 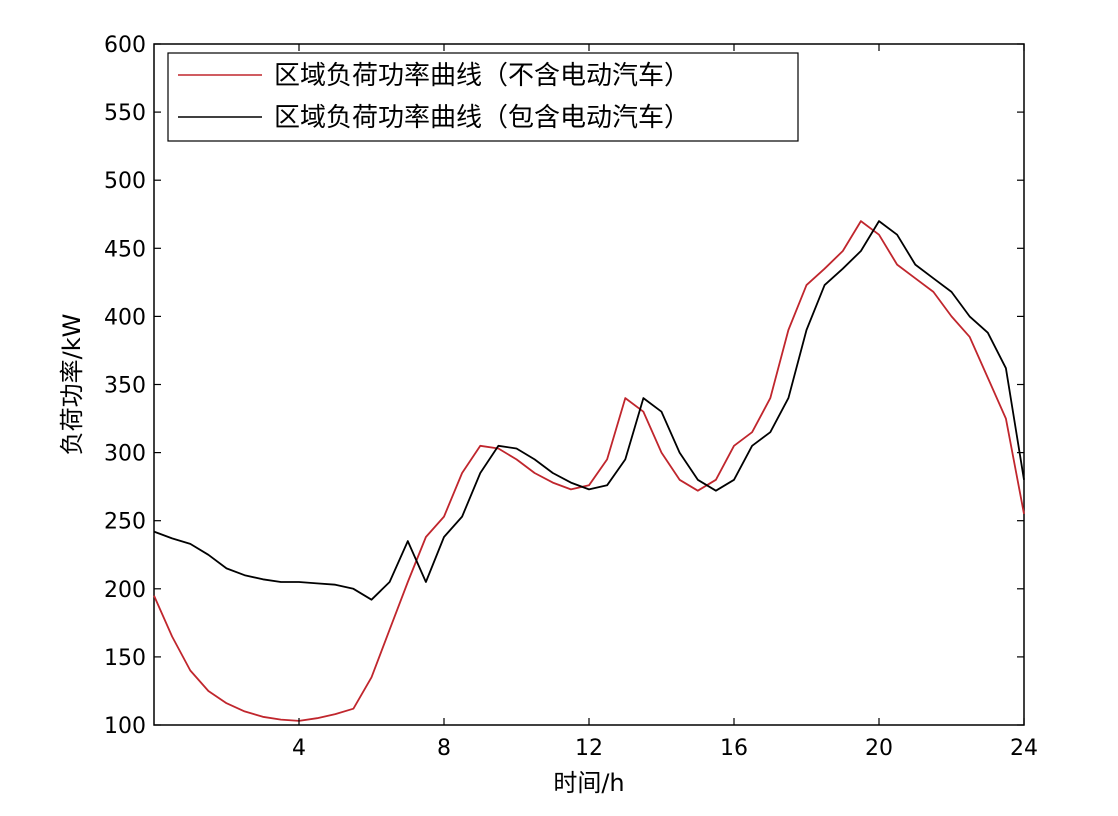 I want to click on x-axis-label: 时间/h, so click(x=588, y=783).